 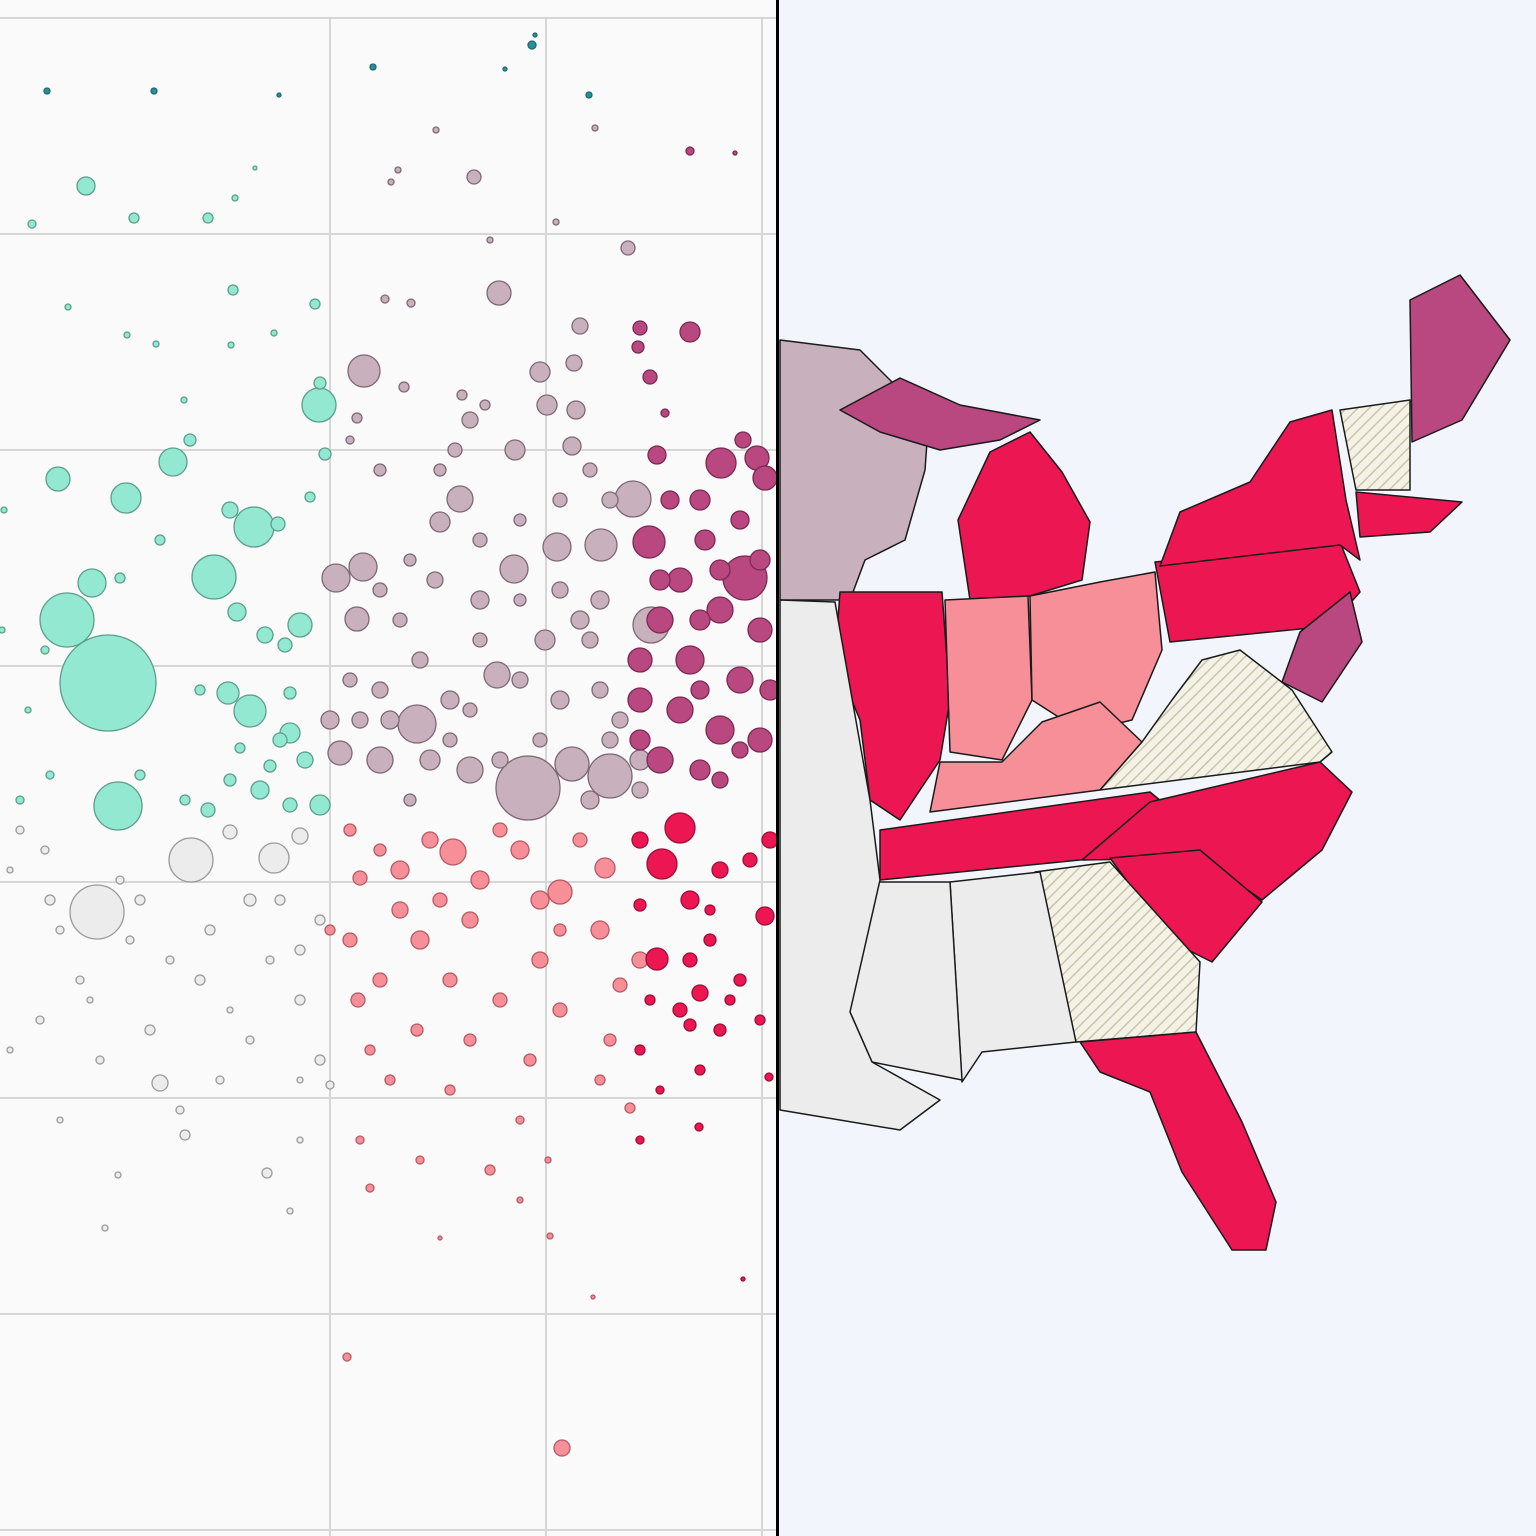 I want to click on map-region-purple, so click(x=1322, y=647).